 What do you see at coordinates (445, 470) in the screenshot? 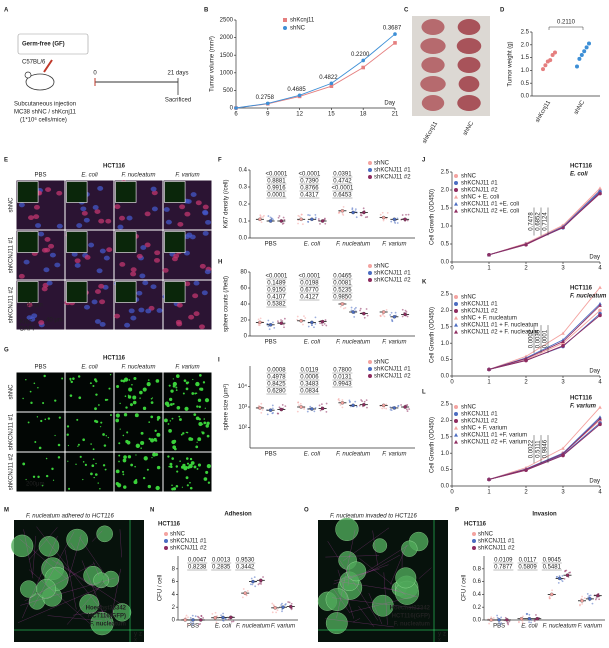
I see `y-tick-label: 0.5` at bounding box center [445, 470].